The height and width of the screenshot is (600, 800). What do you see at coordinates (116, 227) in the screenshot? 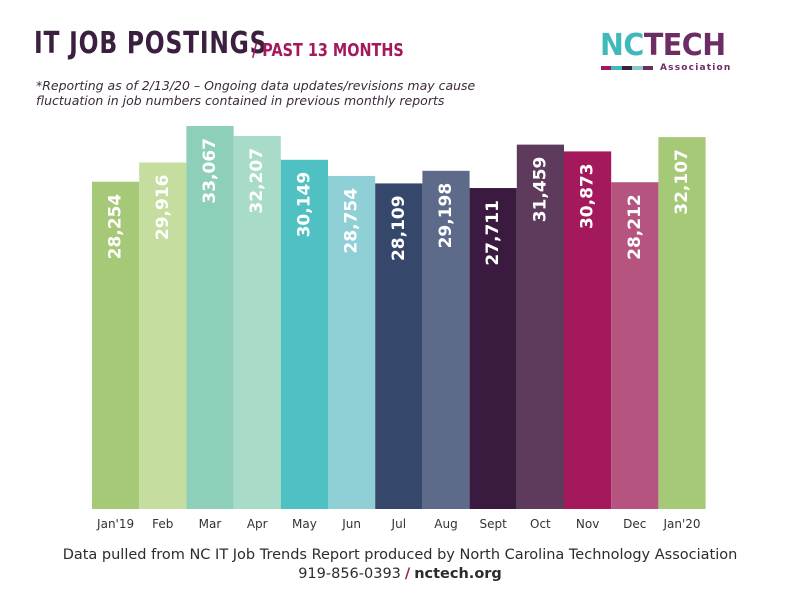
I see `bar-value-label: 28,254` at bounding box center [116, 227].